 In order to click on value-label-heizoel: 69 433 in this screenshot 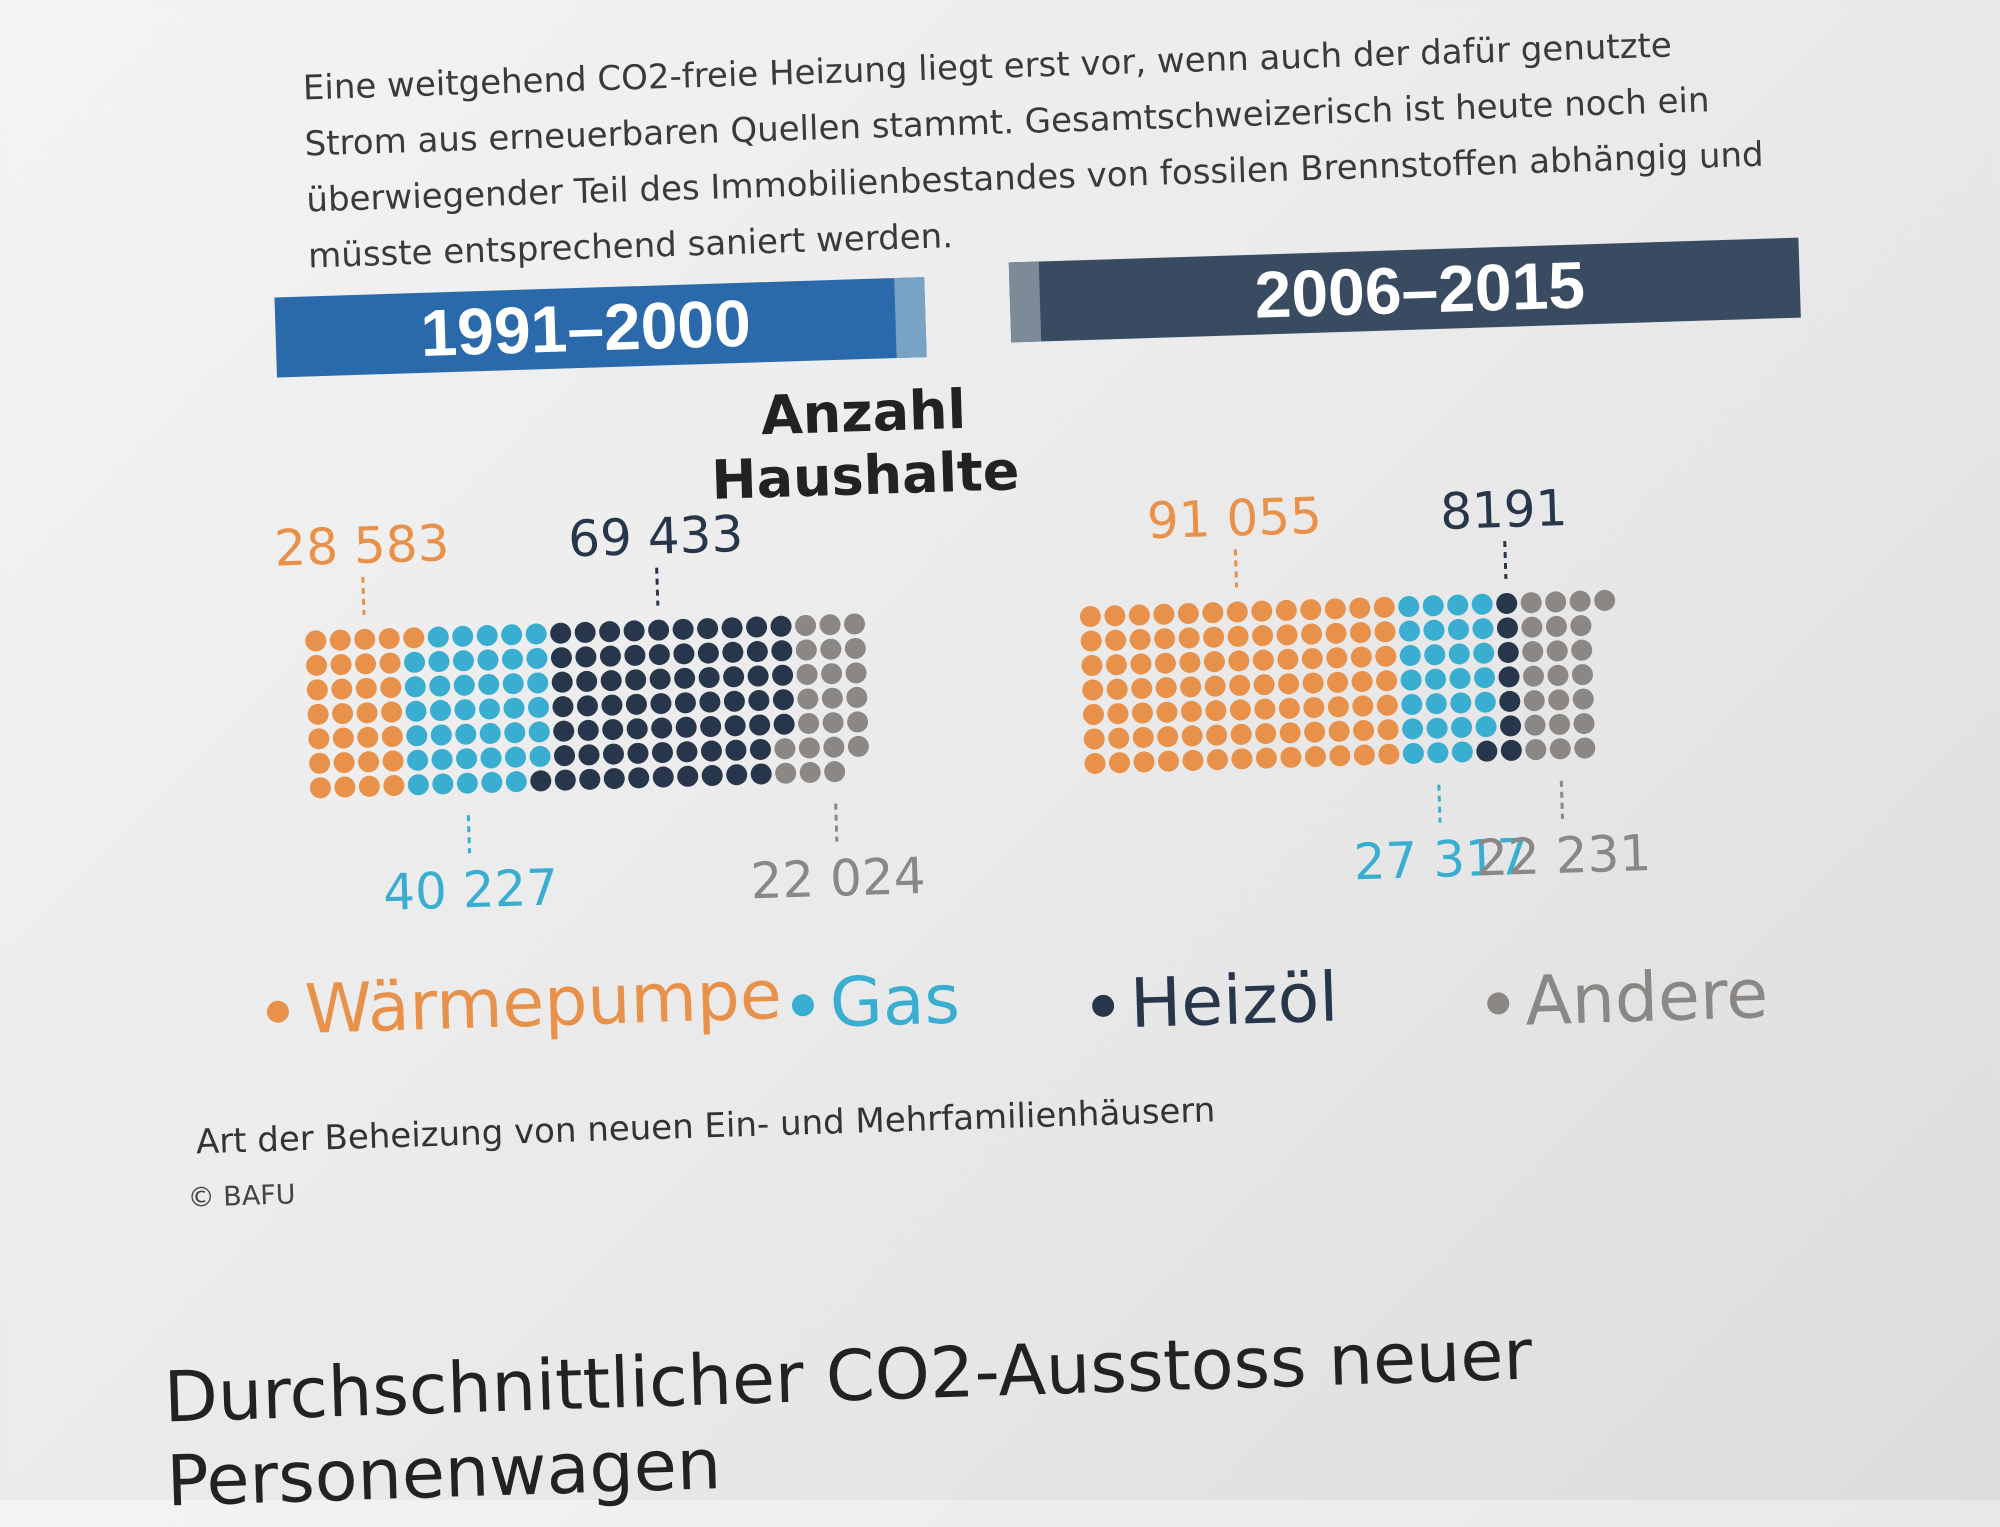, I will do `click(655, 536)`.